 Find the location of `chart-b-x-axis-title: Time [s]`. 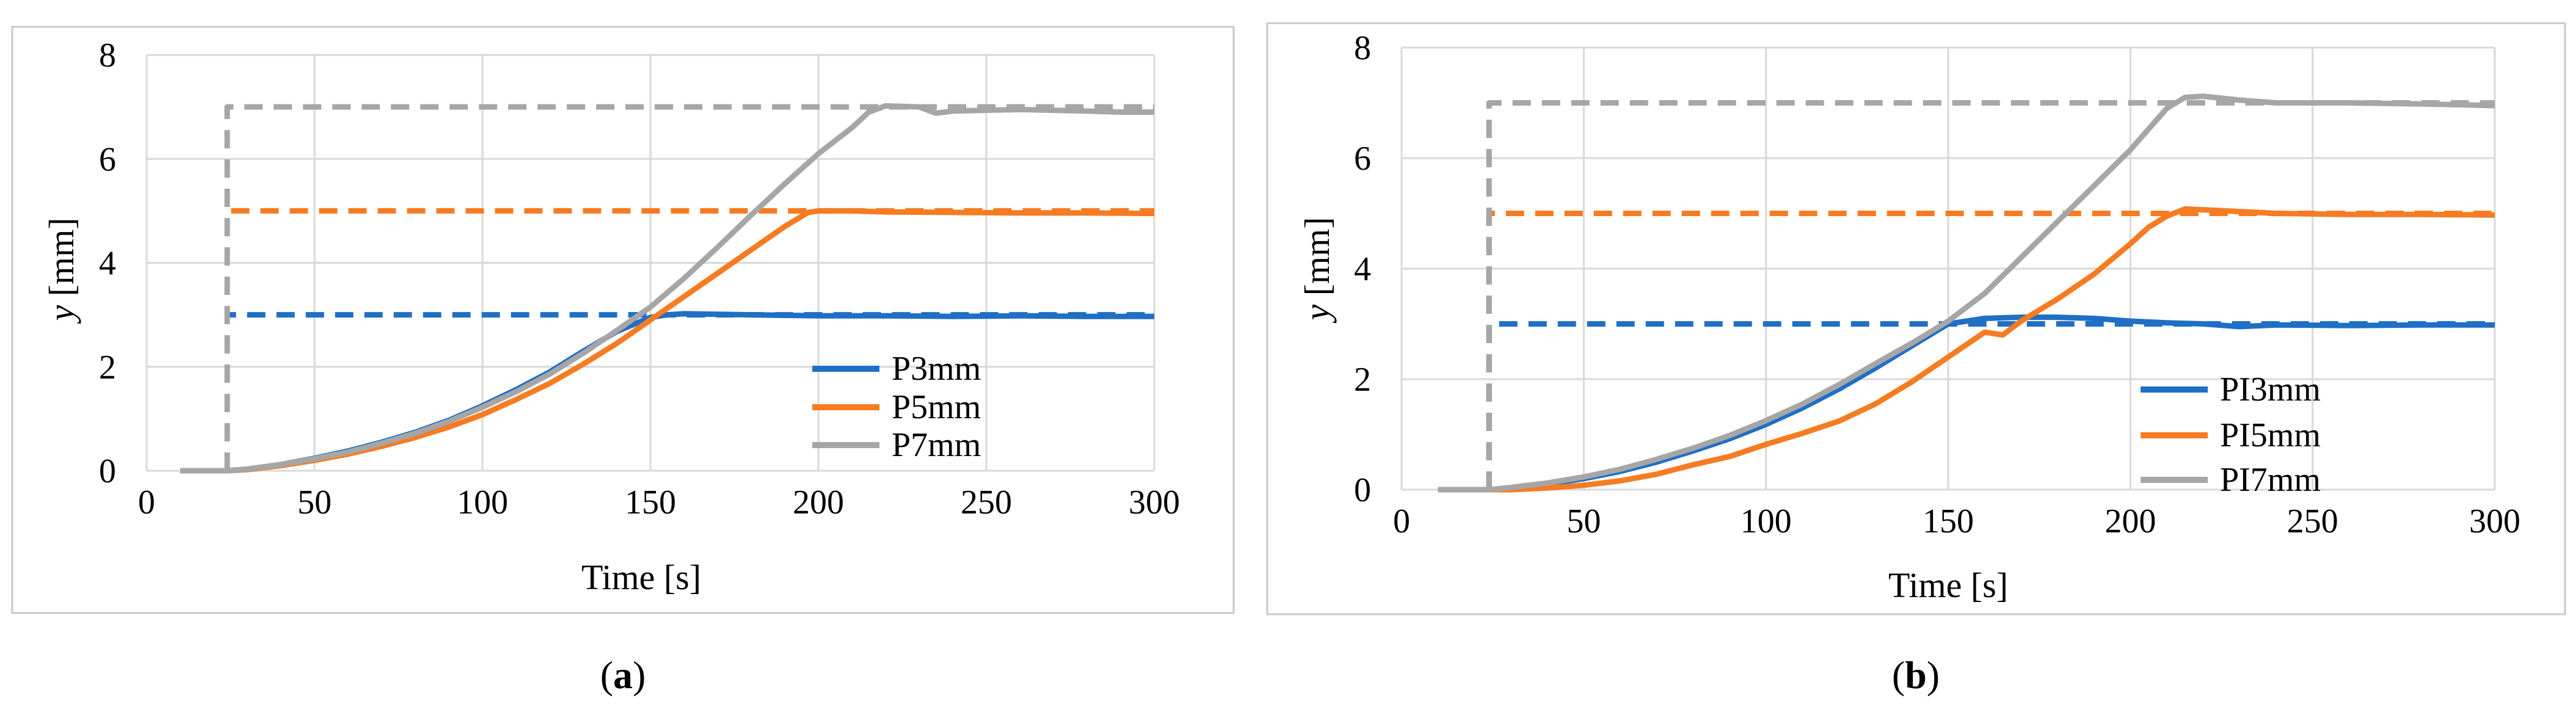

chart-b-x-axis-title: Time [s] is located at coordinates (1948, 585).